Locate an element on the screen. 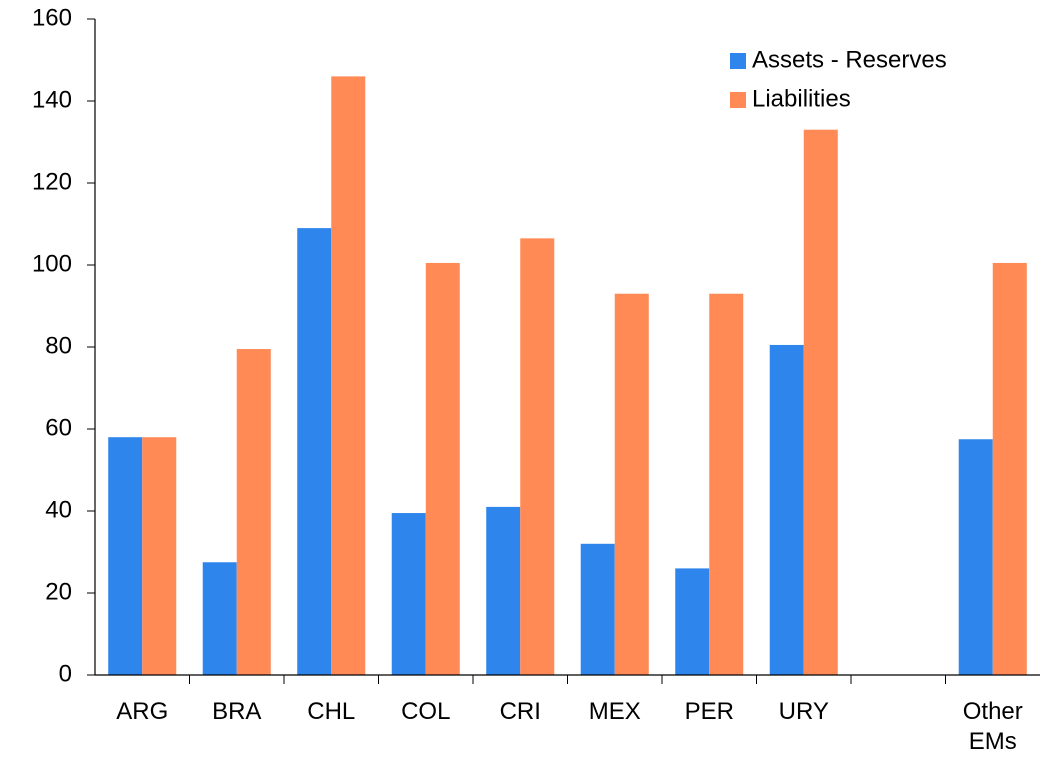 This screenshot has width=1041, height=761. x-tick-label: CHL is located at coordinates (331, 711).